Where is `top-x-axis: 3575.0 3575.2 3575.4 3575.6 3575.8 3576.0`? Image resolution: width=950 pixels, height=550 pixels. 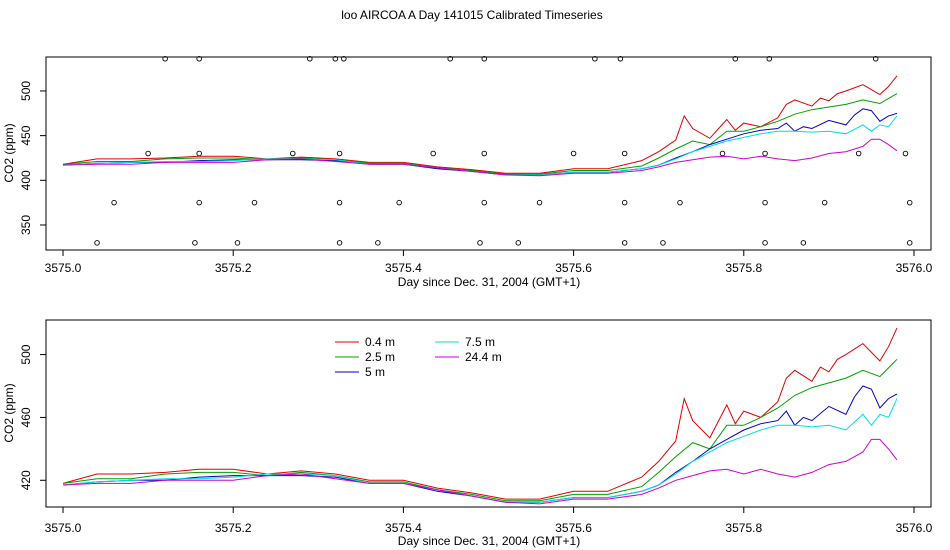
top-x-axis: 3575.0 3575.2 3575.4 3575.6 3575.8 3576.0 is located at coordinates (489, 262).